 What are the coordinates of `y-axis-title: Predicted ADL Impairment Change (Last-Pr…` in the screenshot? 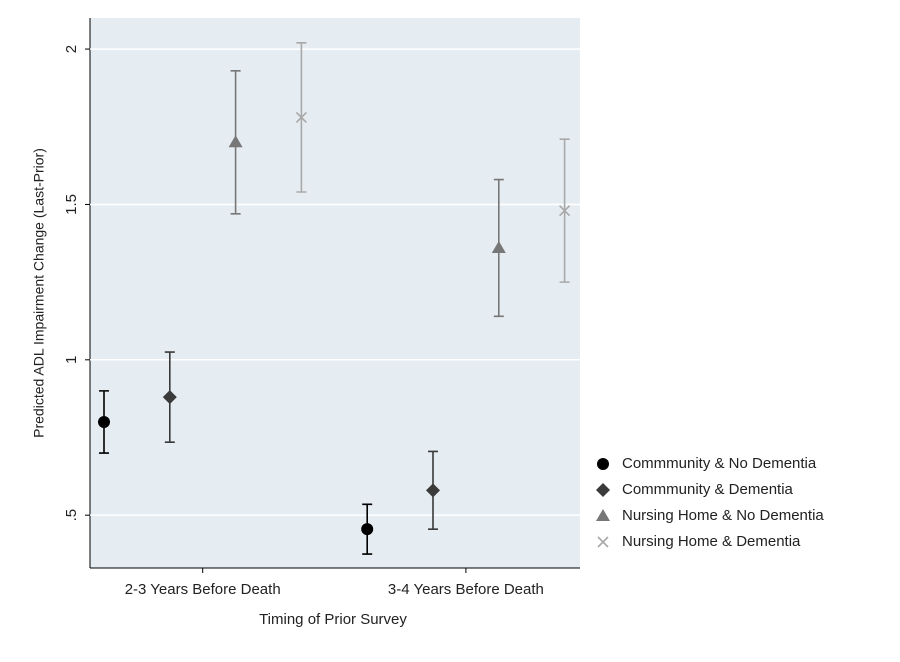 It's located at (39, 293).